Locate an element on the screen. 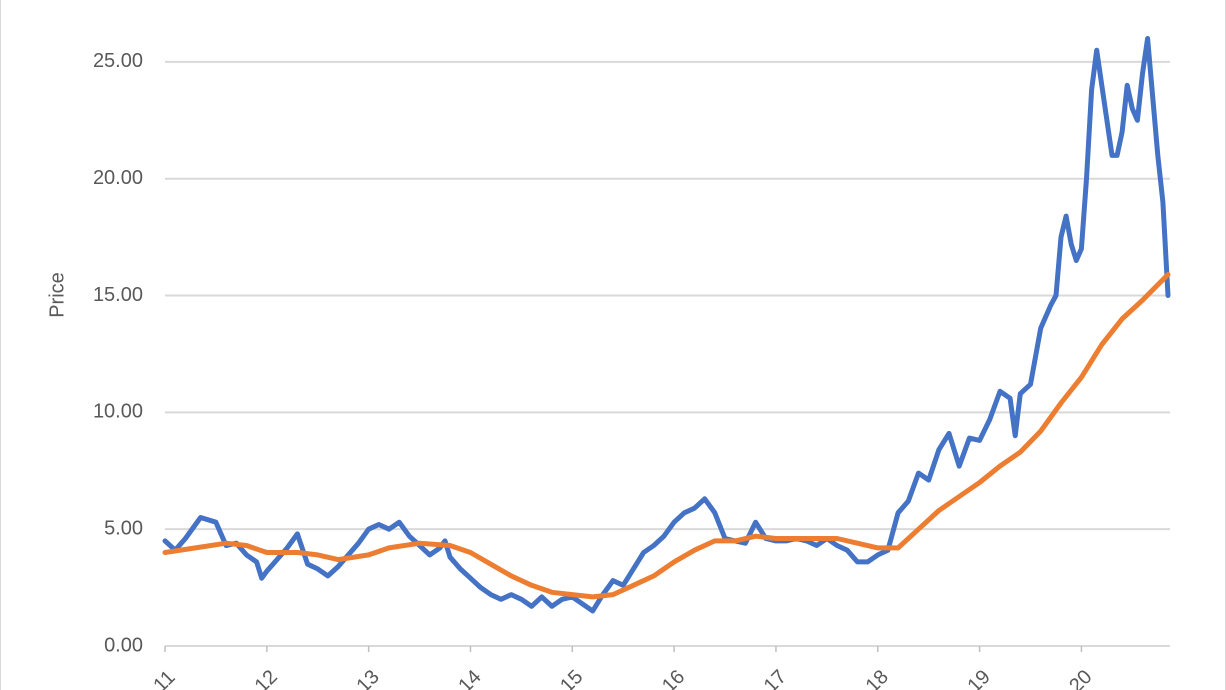  y-tick-label: 25.00 is located at coordinates (118, 61).